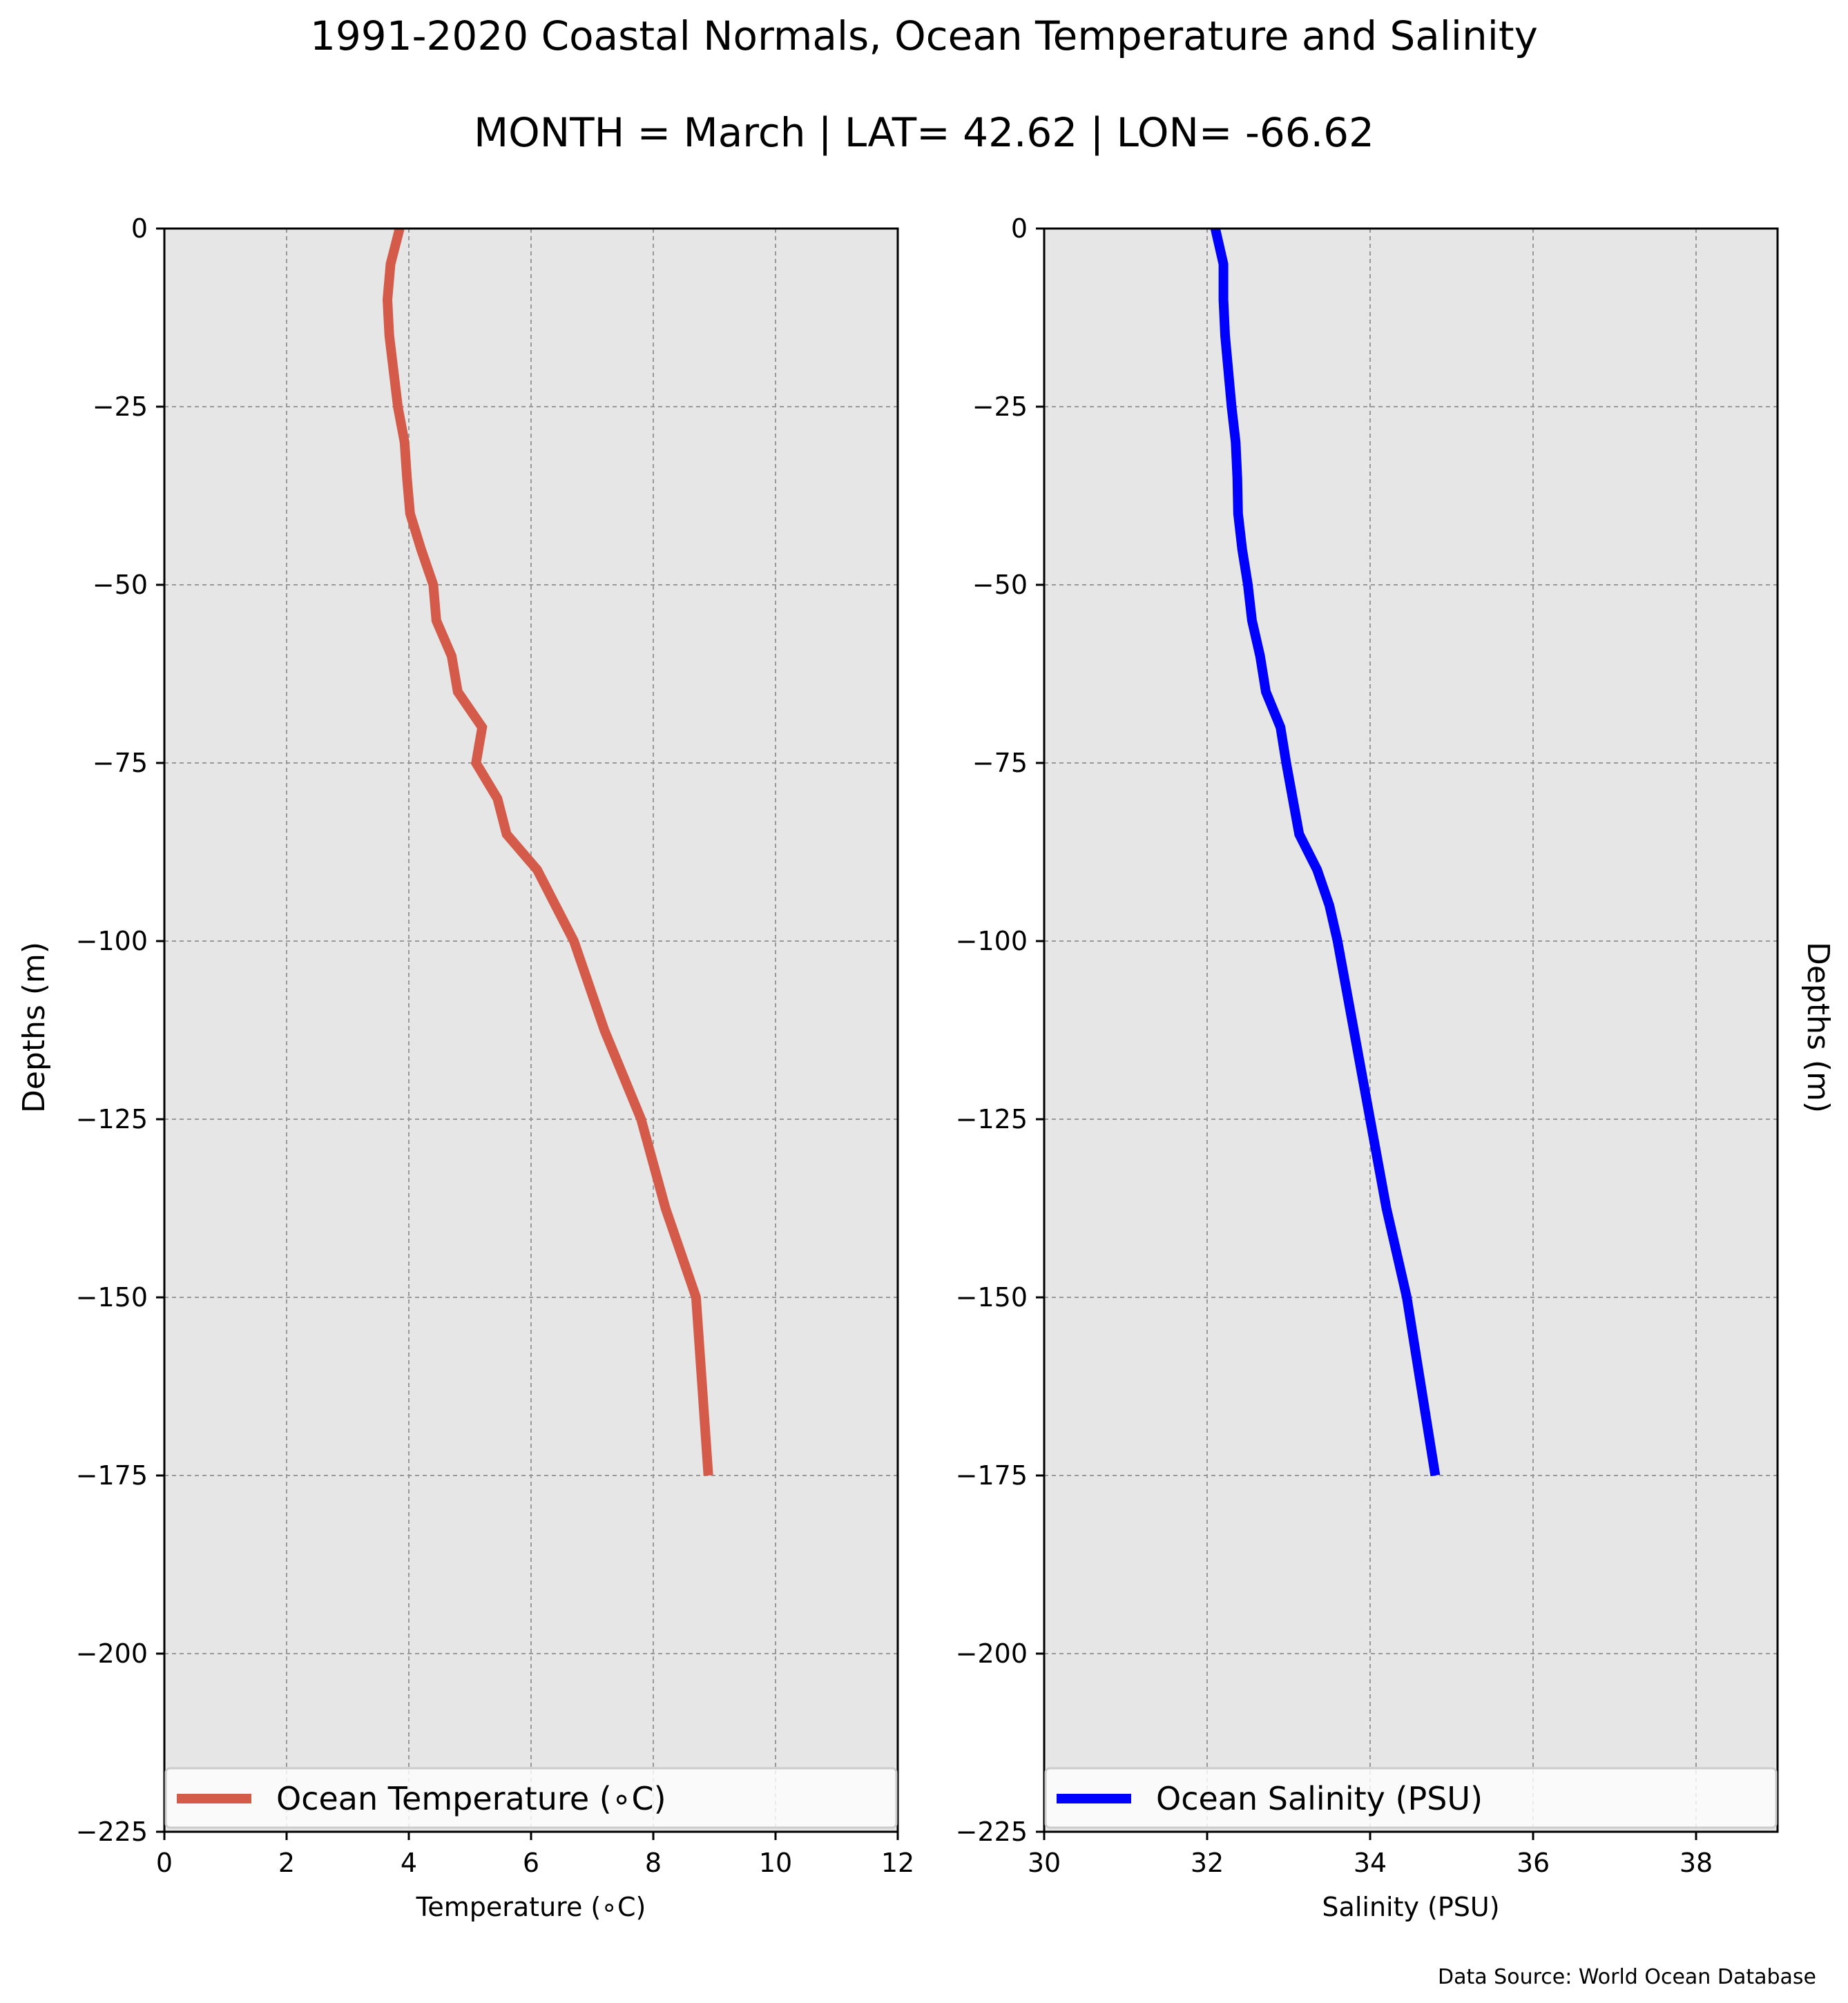  I want to click on x-tick-label: 4, so click(409, 1863).